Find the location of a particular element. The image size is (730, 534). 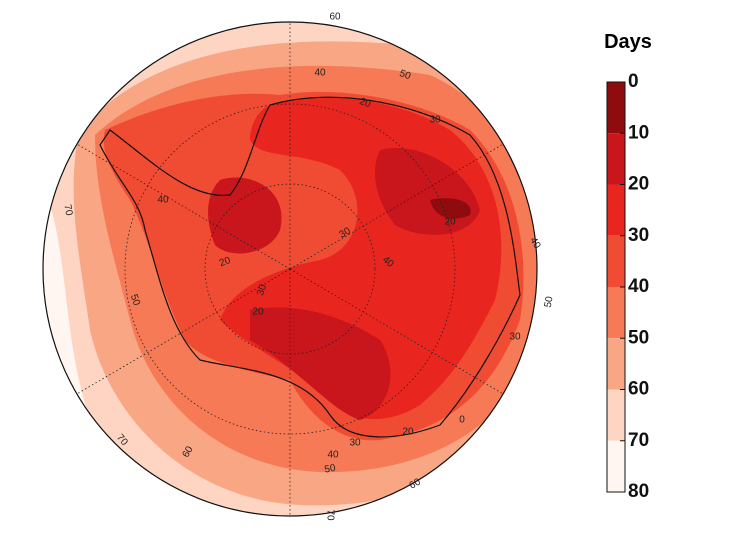

colorbar-tick-label: 60 is located at coordinates (638, 389).